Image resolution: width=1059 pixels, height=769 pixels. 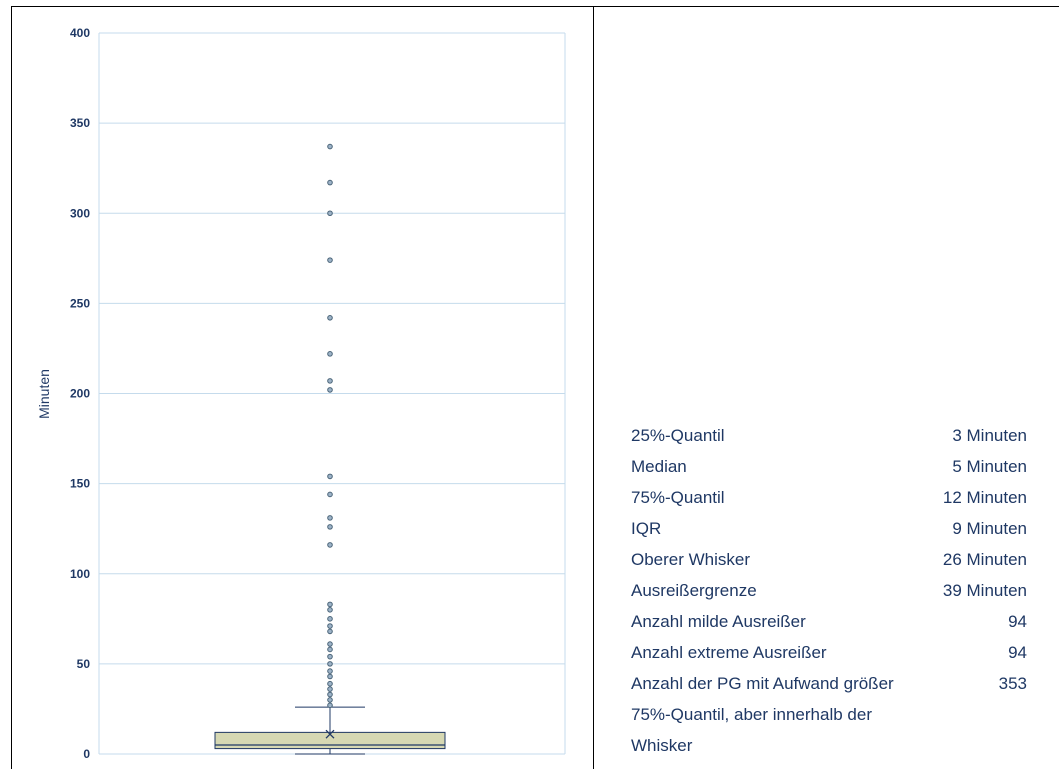 What do you see at coordinates (44, 394) in the screenshot?
I see `y-axis-title: Minuten` at bounding box center [44, 394].